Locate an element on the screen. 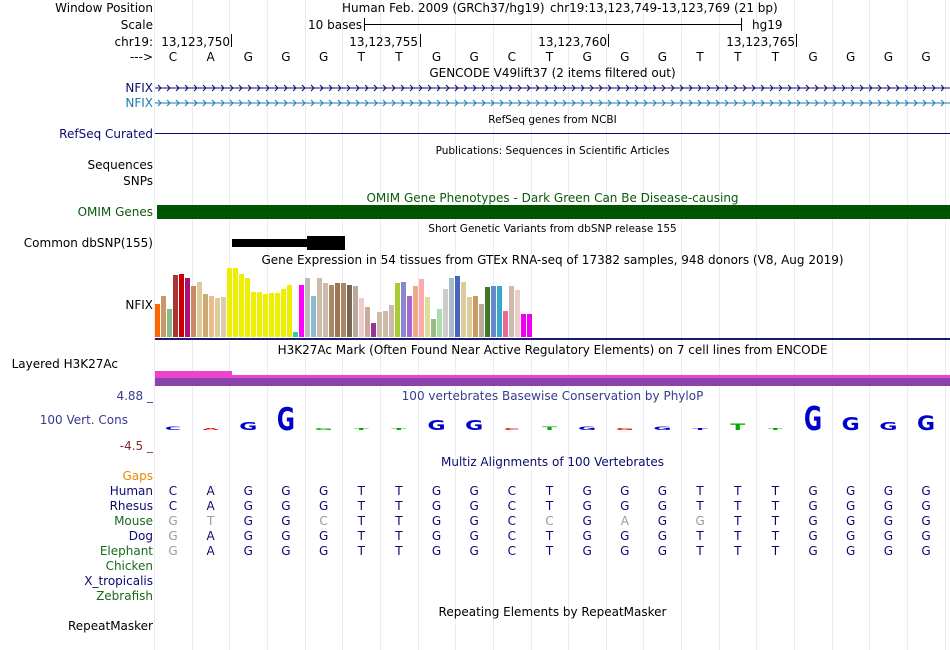 This screenshot has width=950, height=650. species-label: Human is located at coordinates (131, 491).